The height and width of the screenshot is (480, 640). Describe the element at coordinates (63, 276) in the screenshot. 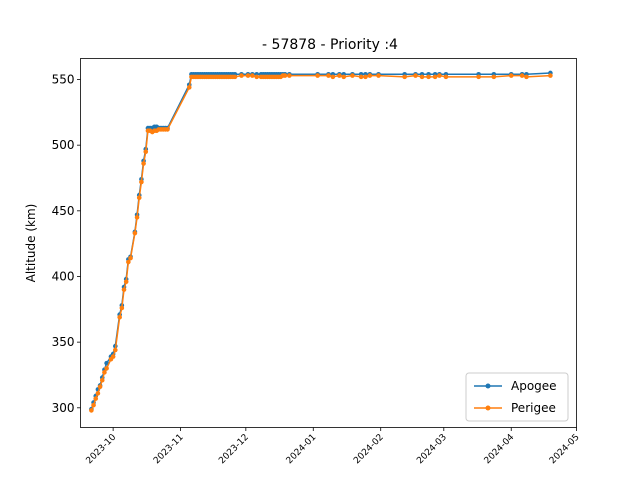

I see `y-tick-label: 400` at that location.